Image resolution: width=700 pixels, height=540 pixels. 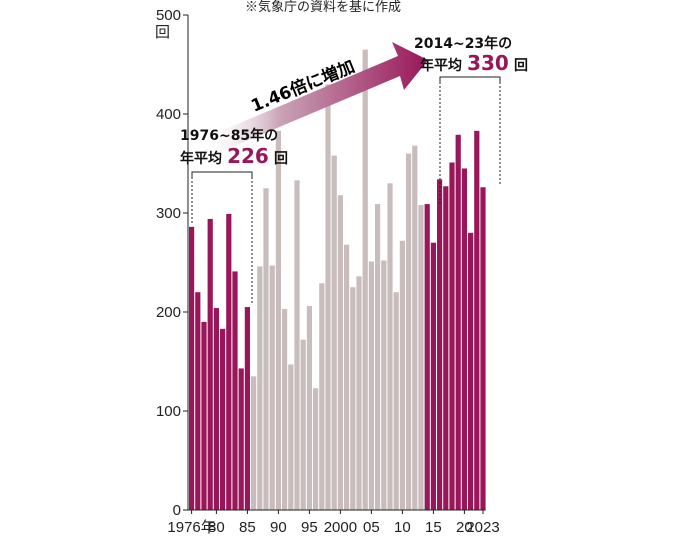 What do you see at coordinates (303, 424) in the screenshot?
I see `bar-1994` at bounding box center [303, 424].